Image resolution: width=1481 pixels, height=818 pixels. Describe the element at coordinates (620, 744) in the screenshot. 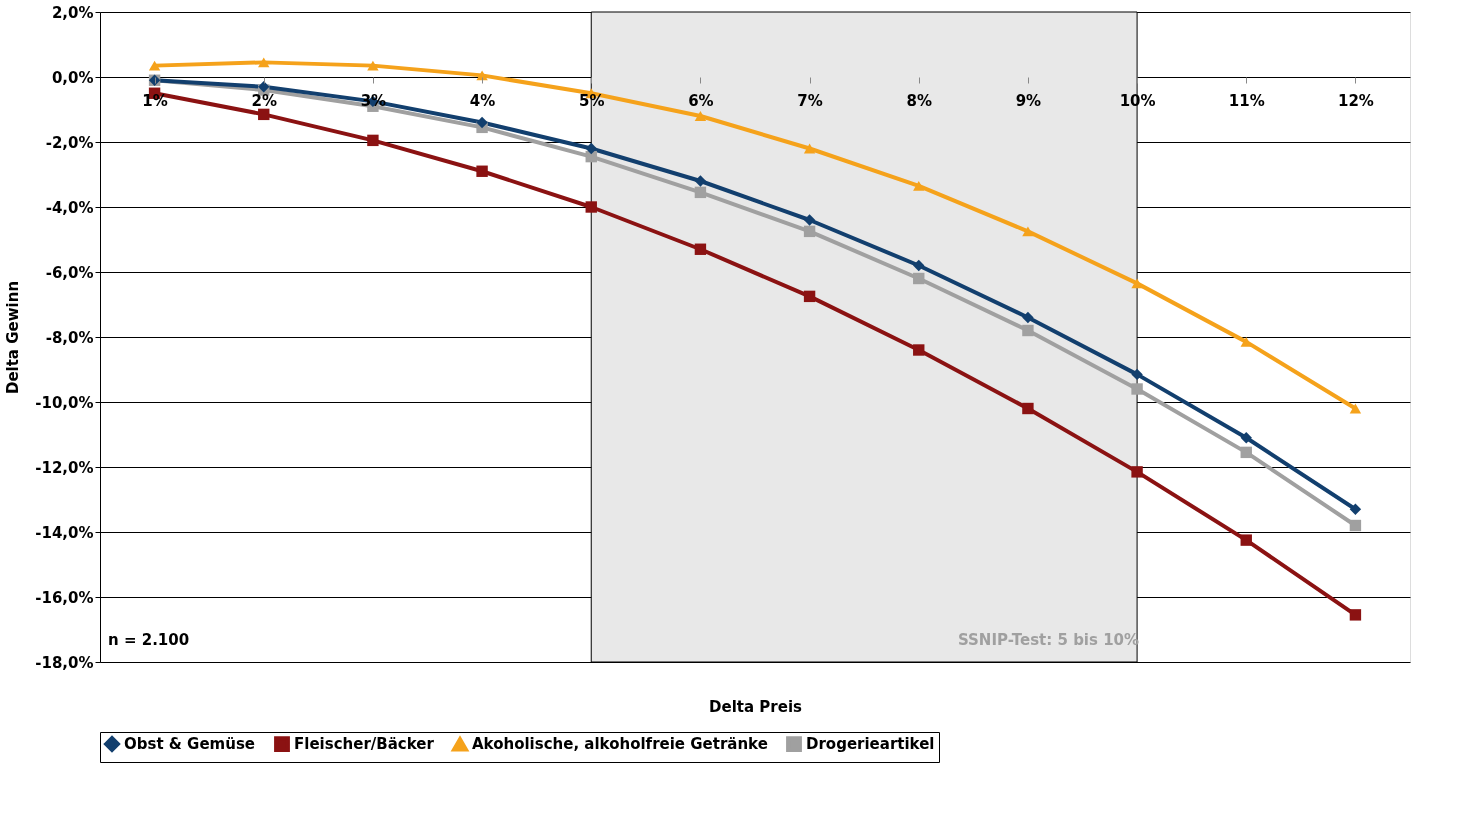

I see `legend-label: Akoholische, alkoholfreie Getränke` at that location.